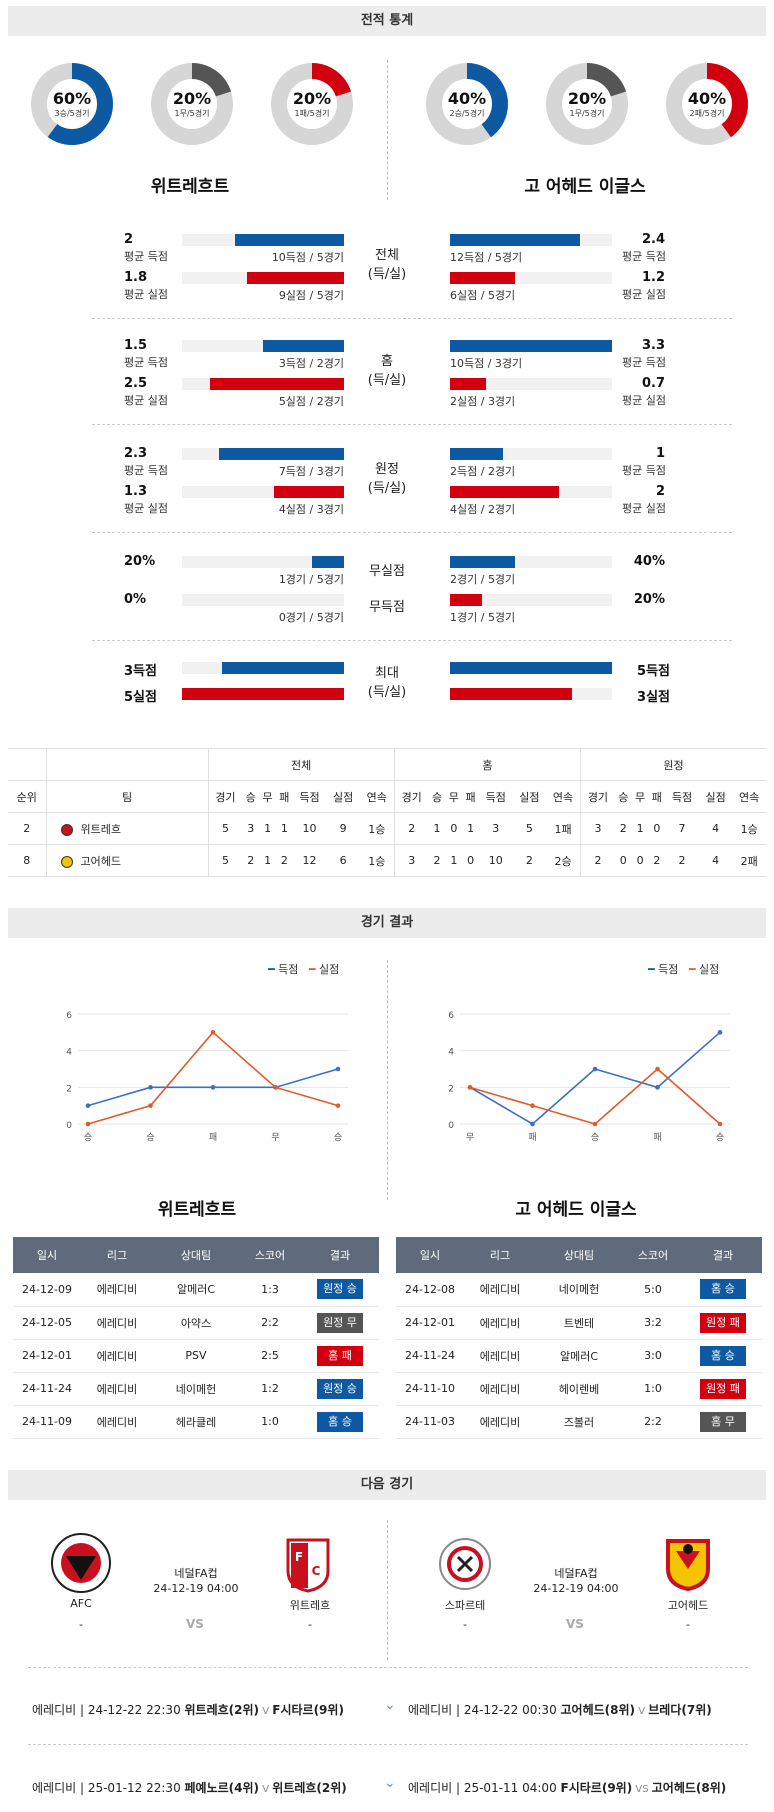 The width and height of the screenshot is (774, 1812). What do you see at coordinates (225, 860) in the screenshot?
I see `ranking-cell: 5` at bounding box center [225, 860].